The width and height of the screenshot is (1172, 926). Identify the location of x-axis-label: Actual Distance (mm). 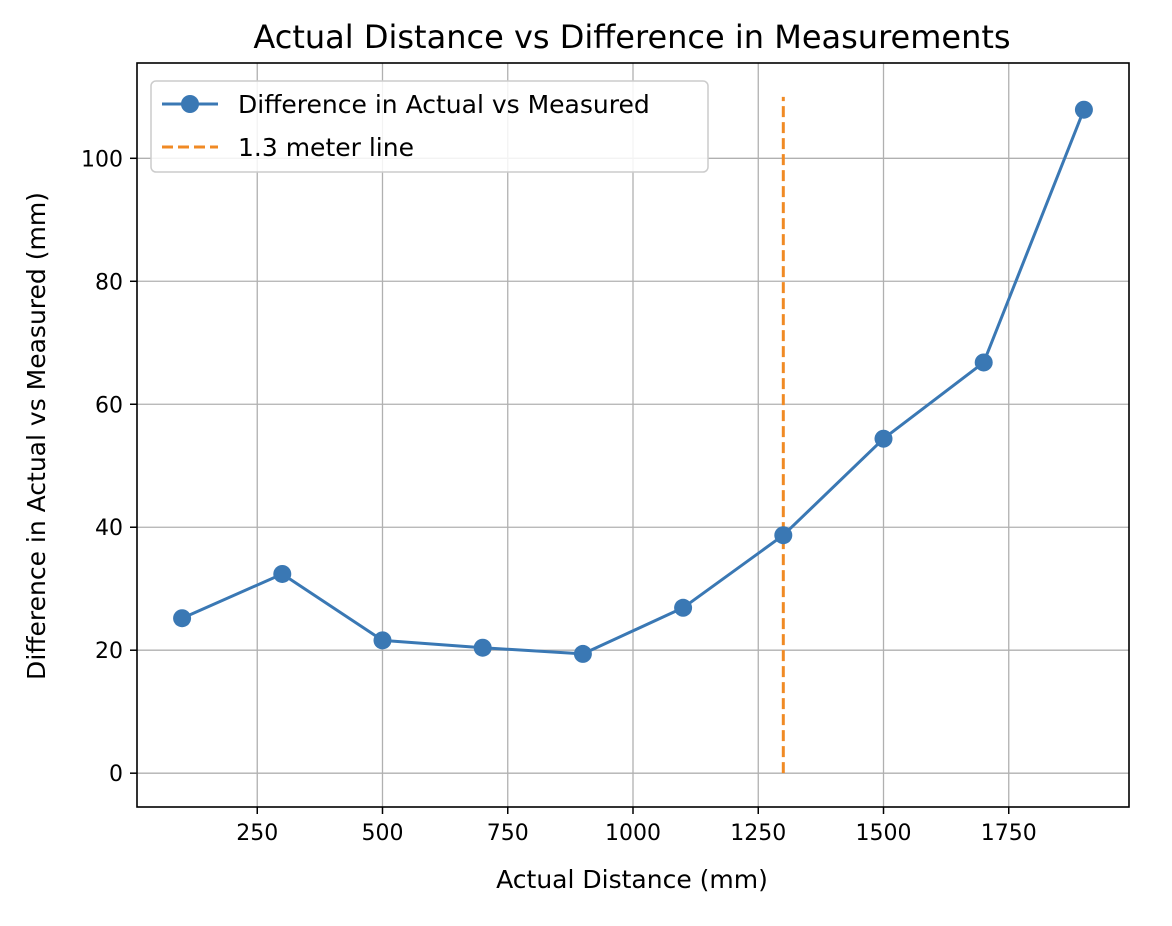
(632, 879).